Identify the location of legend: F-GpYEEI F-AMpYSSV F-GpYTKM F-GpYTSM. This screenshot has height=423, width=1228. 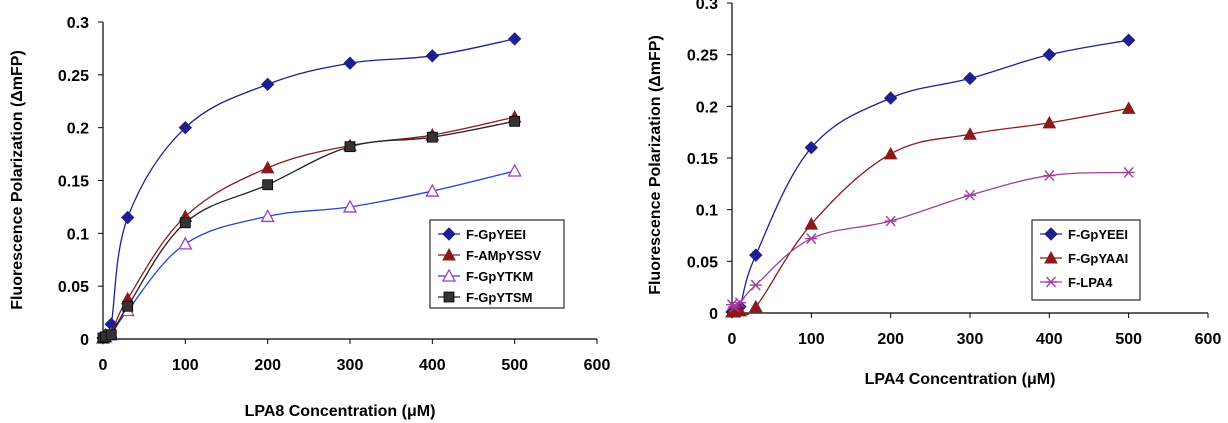
(497, 264).